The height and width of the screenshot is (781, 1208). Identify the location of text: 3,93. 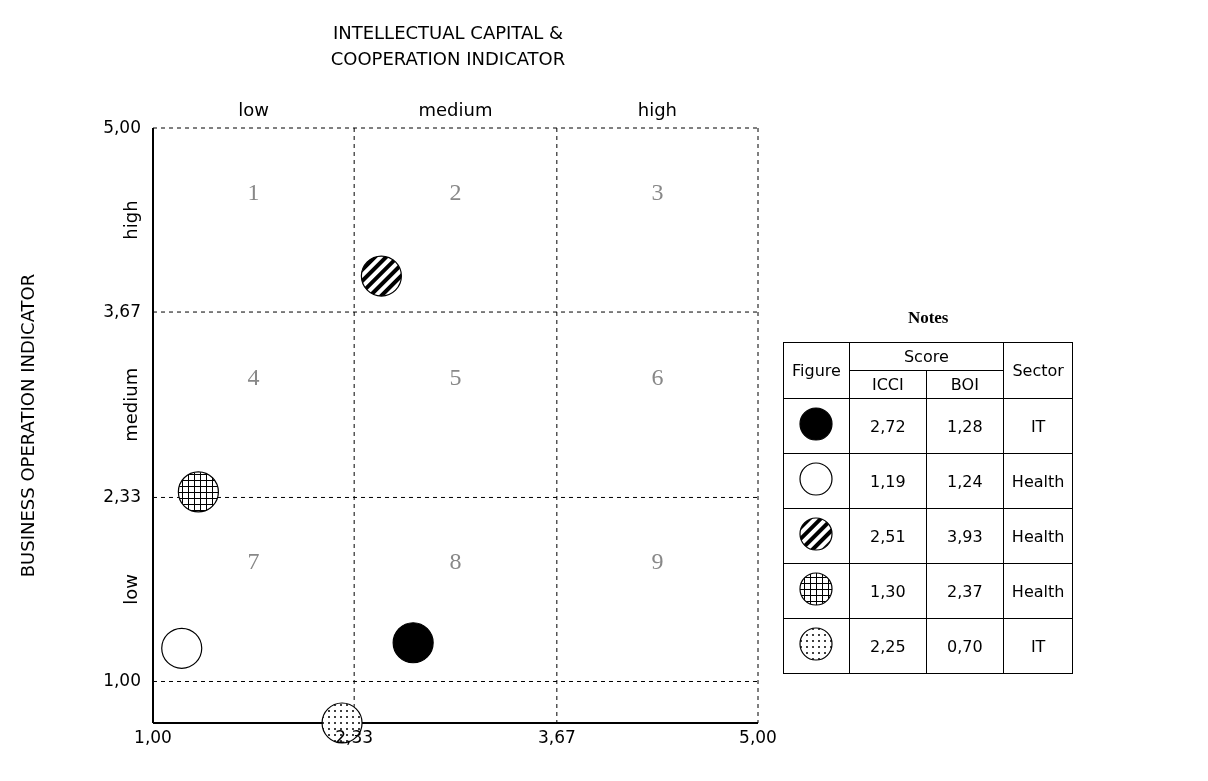
(965, 536).